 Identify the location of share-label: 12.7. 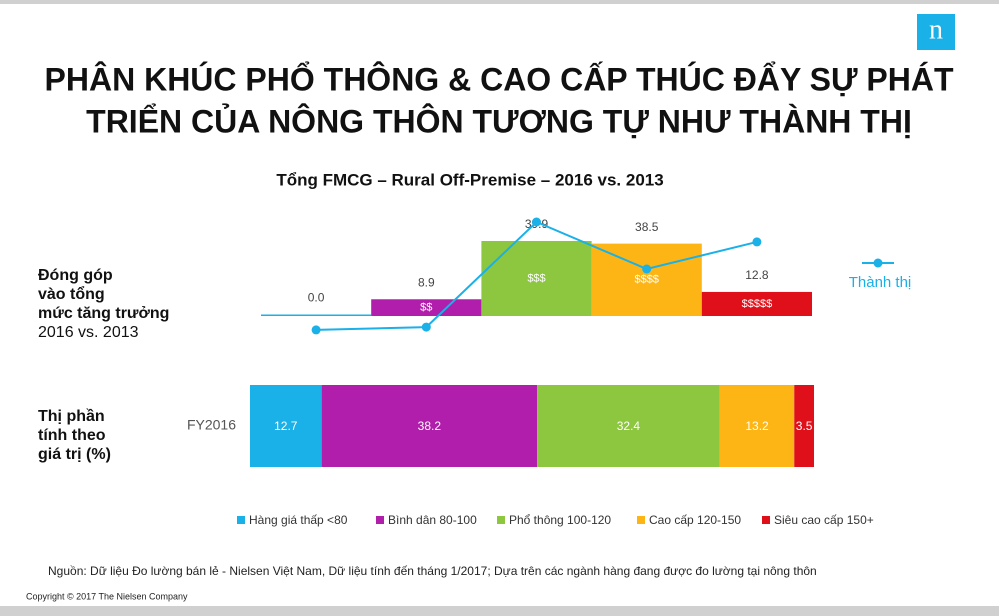
(286, 426).